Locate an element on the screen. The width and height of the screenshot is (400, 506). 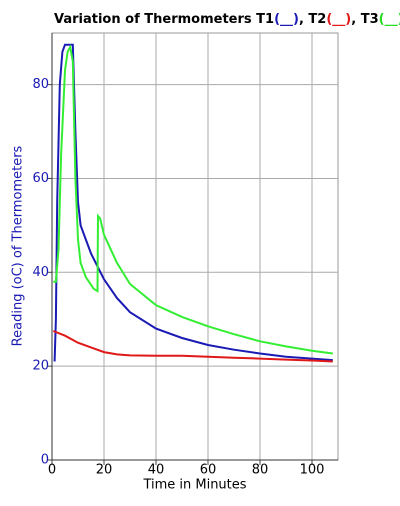
y-tick-label: 0 is located at coordinates (45, 460).